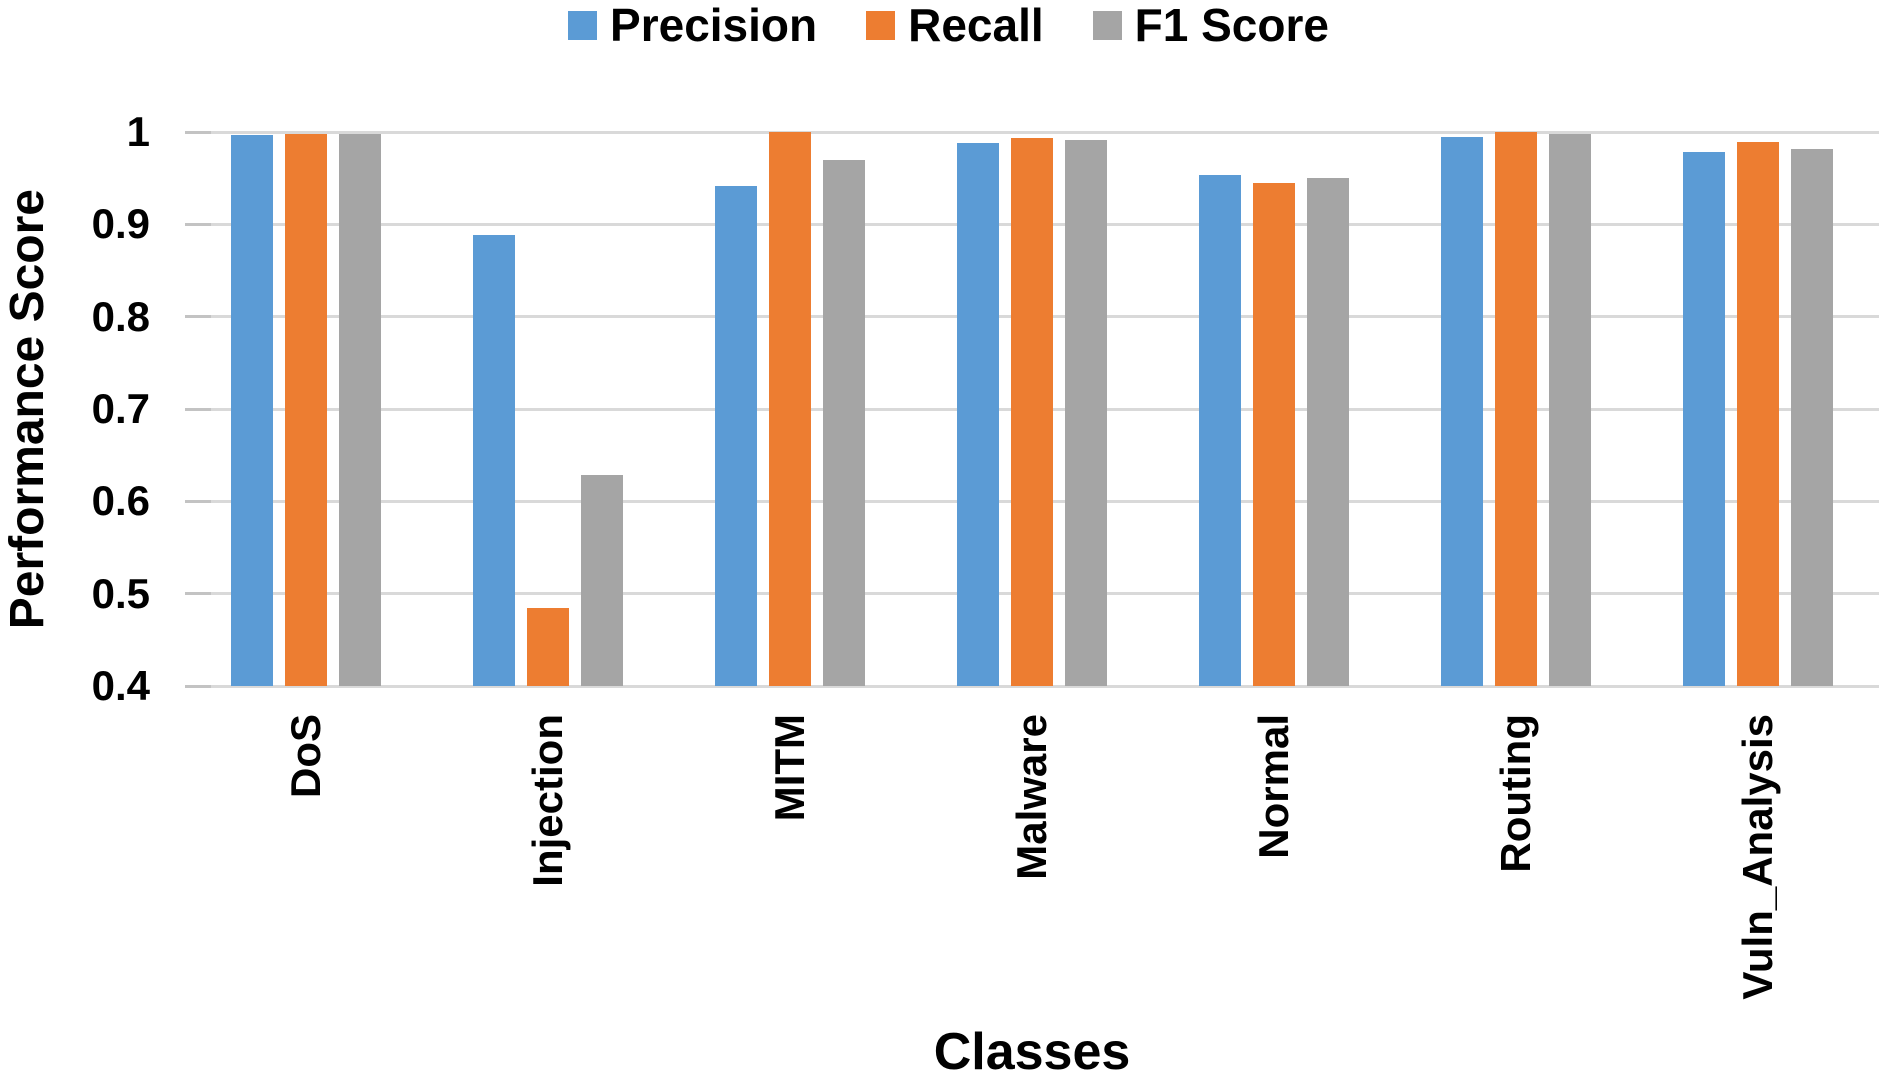 The height and width of the screenshot is (1088, 1883). I want to click on y-axis-tick-label: 0.8, so click(120, 316).